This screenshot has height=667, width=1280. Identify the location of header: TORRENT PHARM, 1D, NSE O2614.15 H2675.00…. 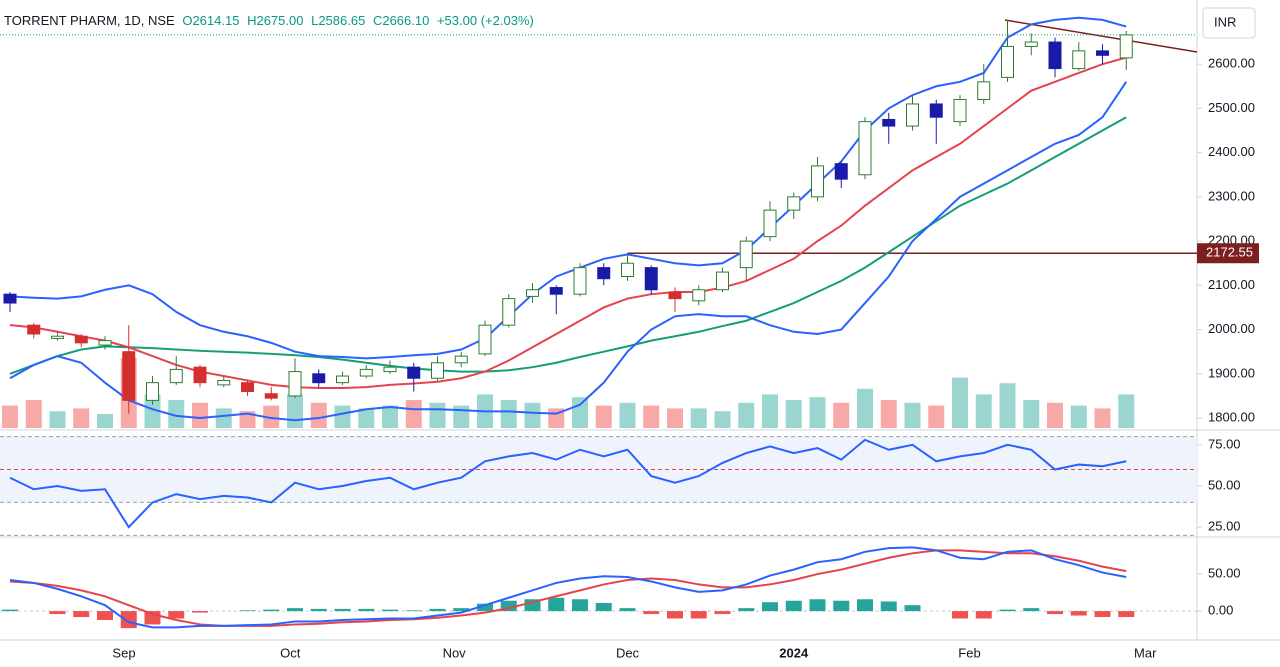
(269, 20).